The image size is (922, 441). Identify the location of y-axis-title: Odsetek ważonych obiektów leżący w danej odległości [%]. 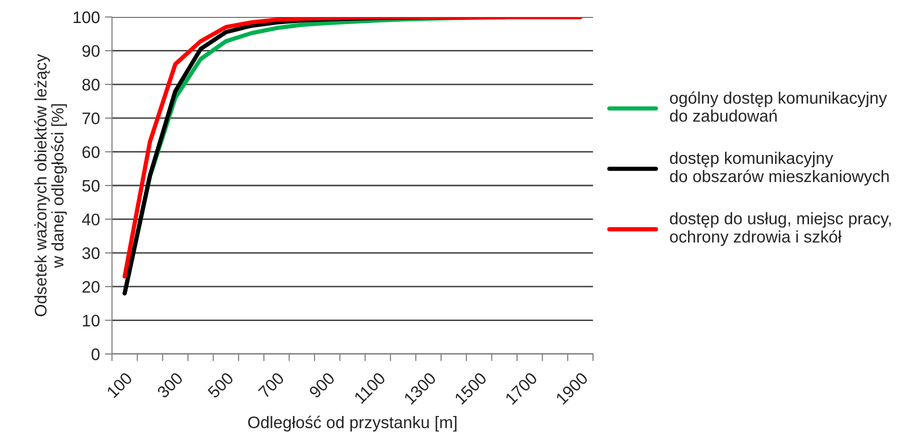
(50, 185).